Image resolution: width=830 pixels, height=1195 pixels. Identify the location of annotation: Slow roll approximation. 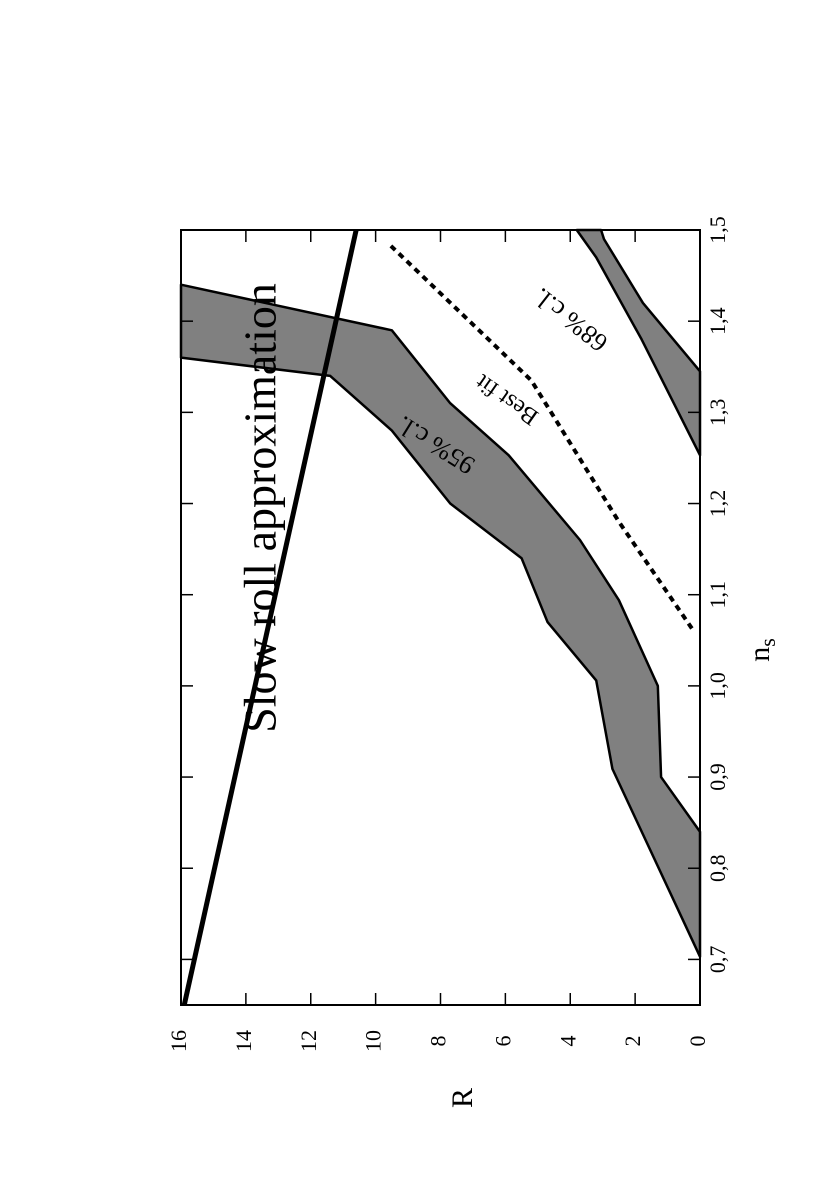
(260, 508).